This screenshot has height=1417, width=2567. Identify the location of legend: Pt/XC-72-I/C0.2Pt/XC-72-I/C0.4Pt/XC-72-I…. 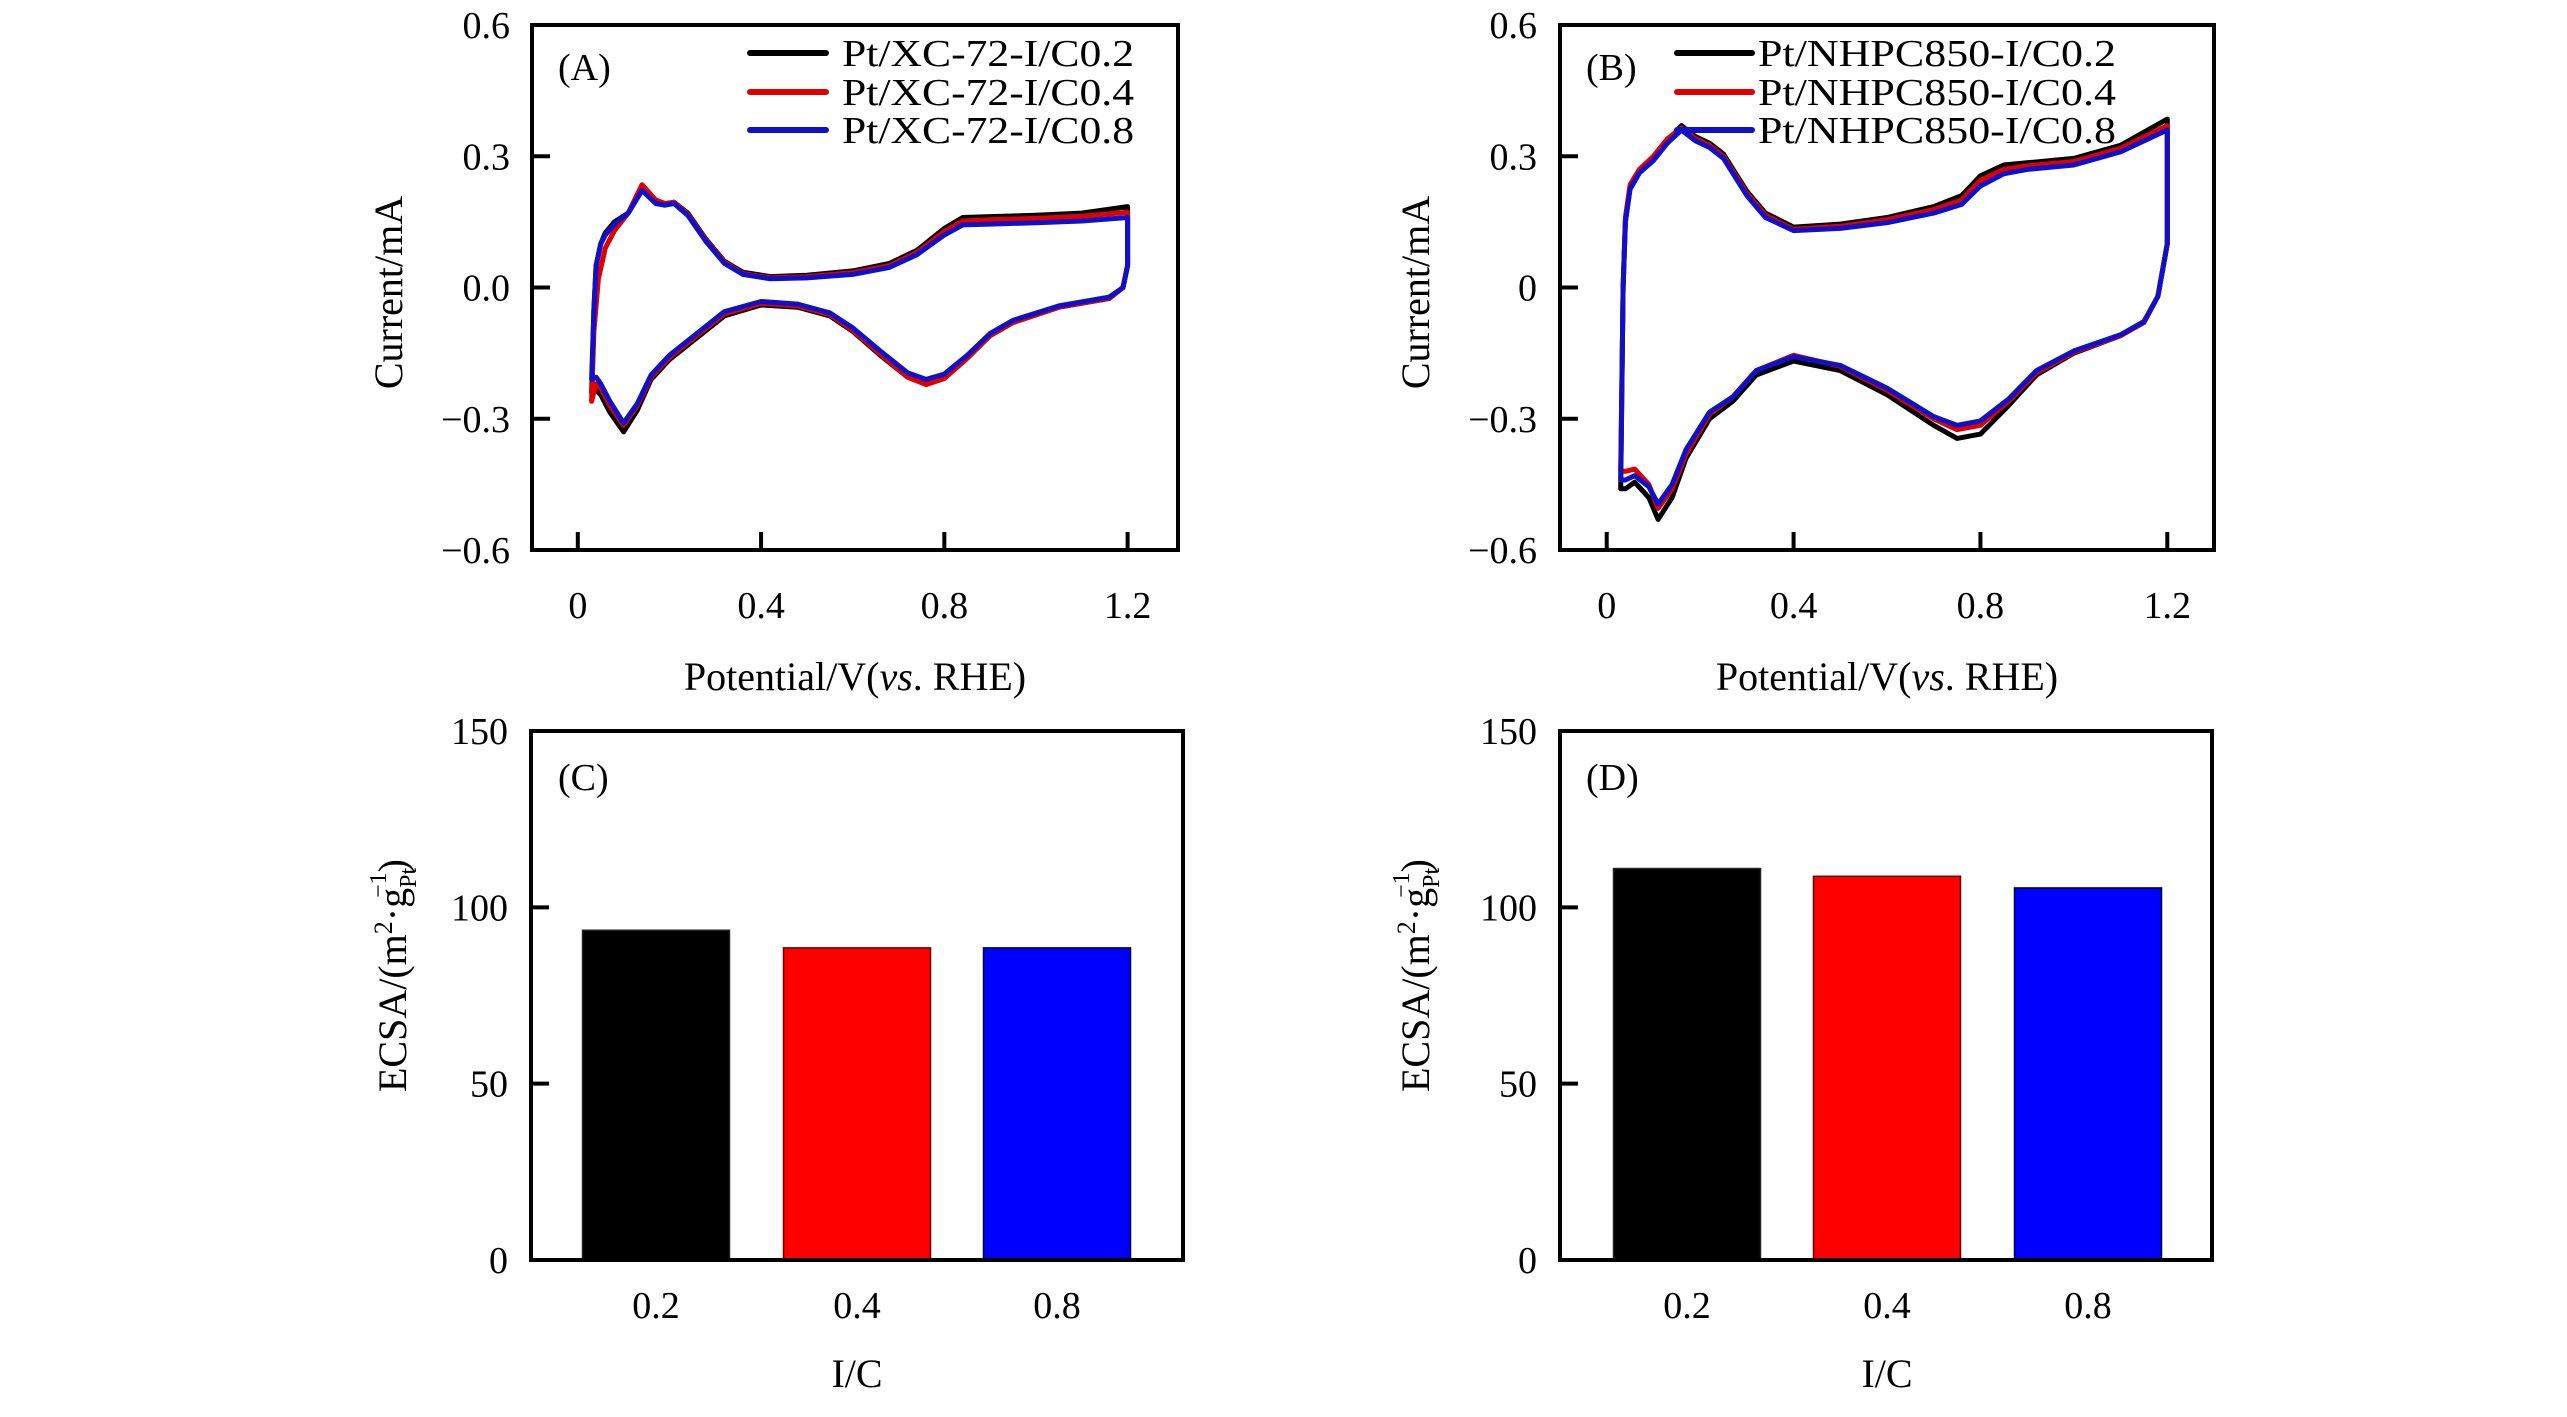
(940, 92).